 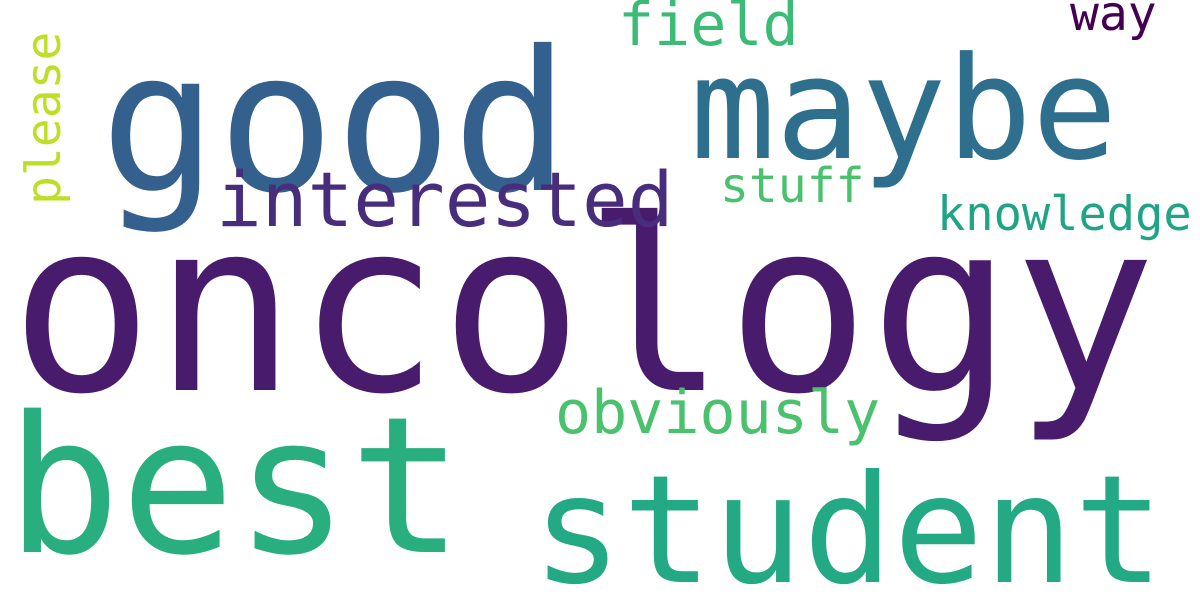 What do you see at coordinates (848, 522) in the screenshot?
I see `word-student: student` at bounding box center [848, 522].